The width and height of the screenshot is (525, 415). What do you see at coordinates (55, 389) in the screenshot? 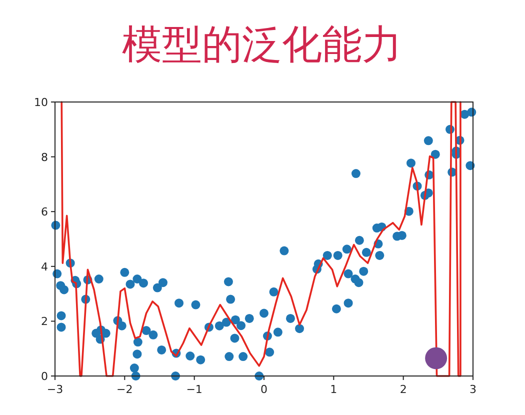
I see `x-tick-label: −3` at bounding box center [55, 389].